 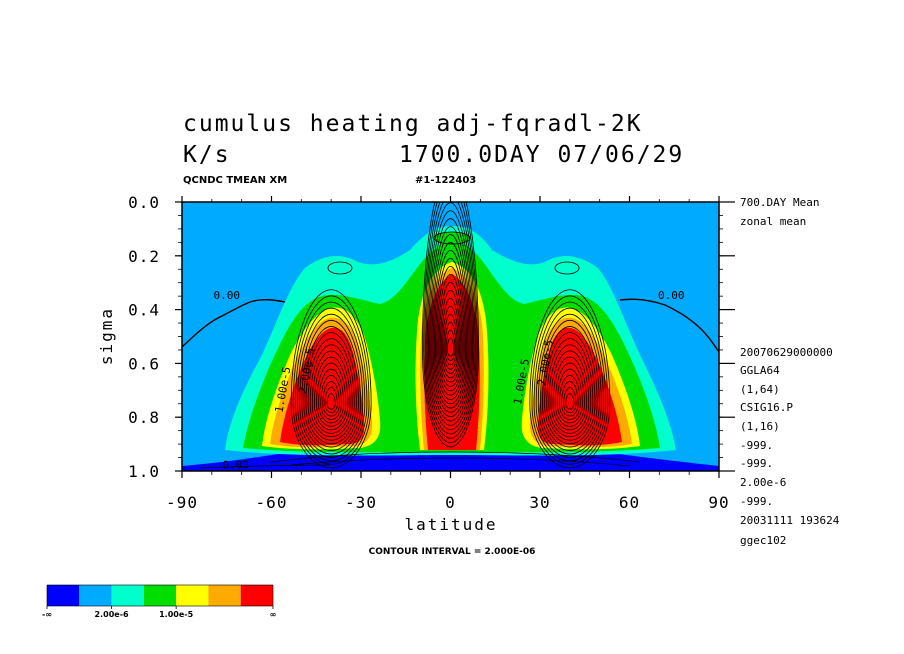 What do you see at coordinates (779, 202) in the screenshot?
I see `side-info-line: 700.DAY Mean` at bounding box center [779, 202].